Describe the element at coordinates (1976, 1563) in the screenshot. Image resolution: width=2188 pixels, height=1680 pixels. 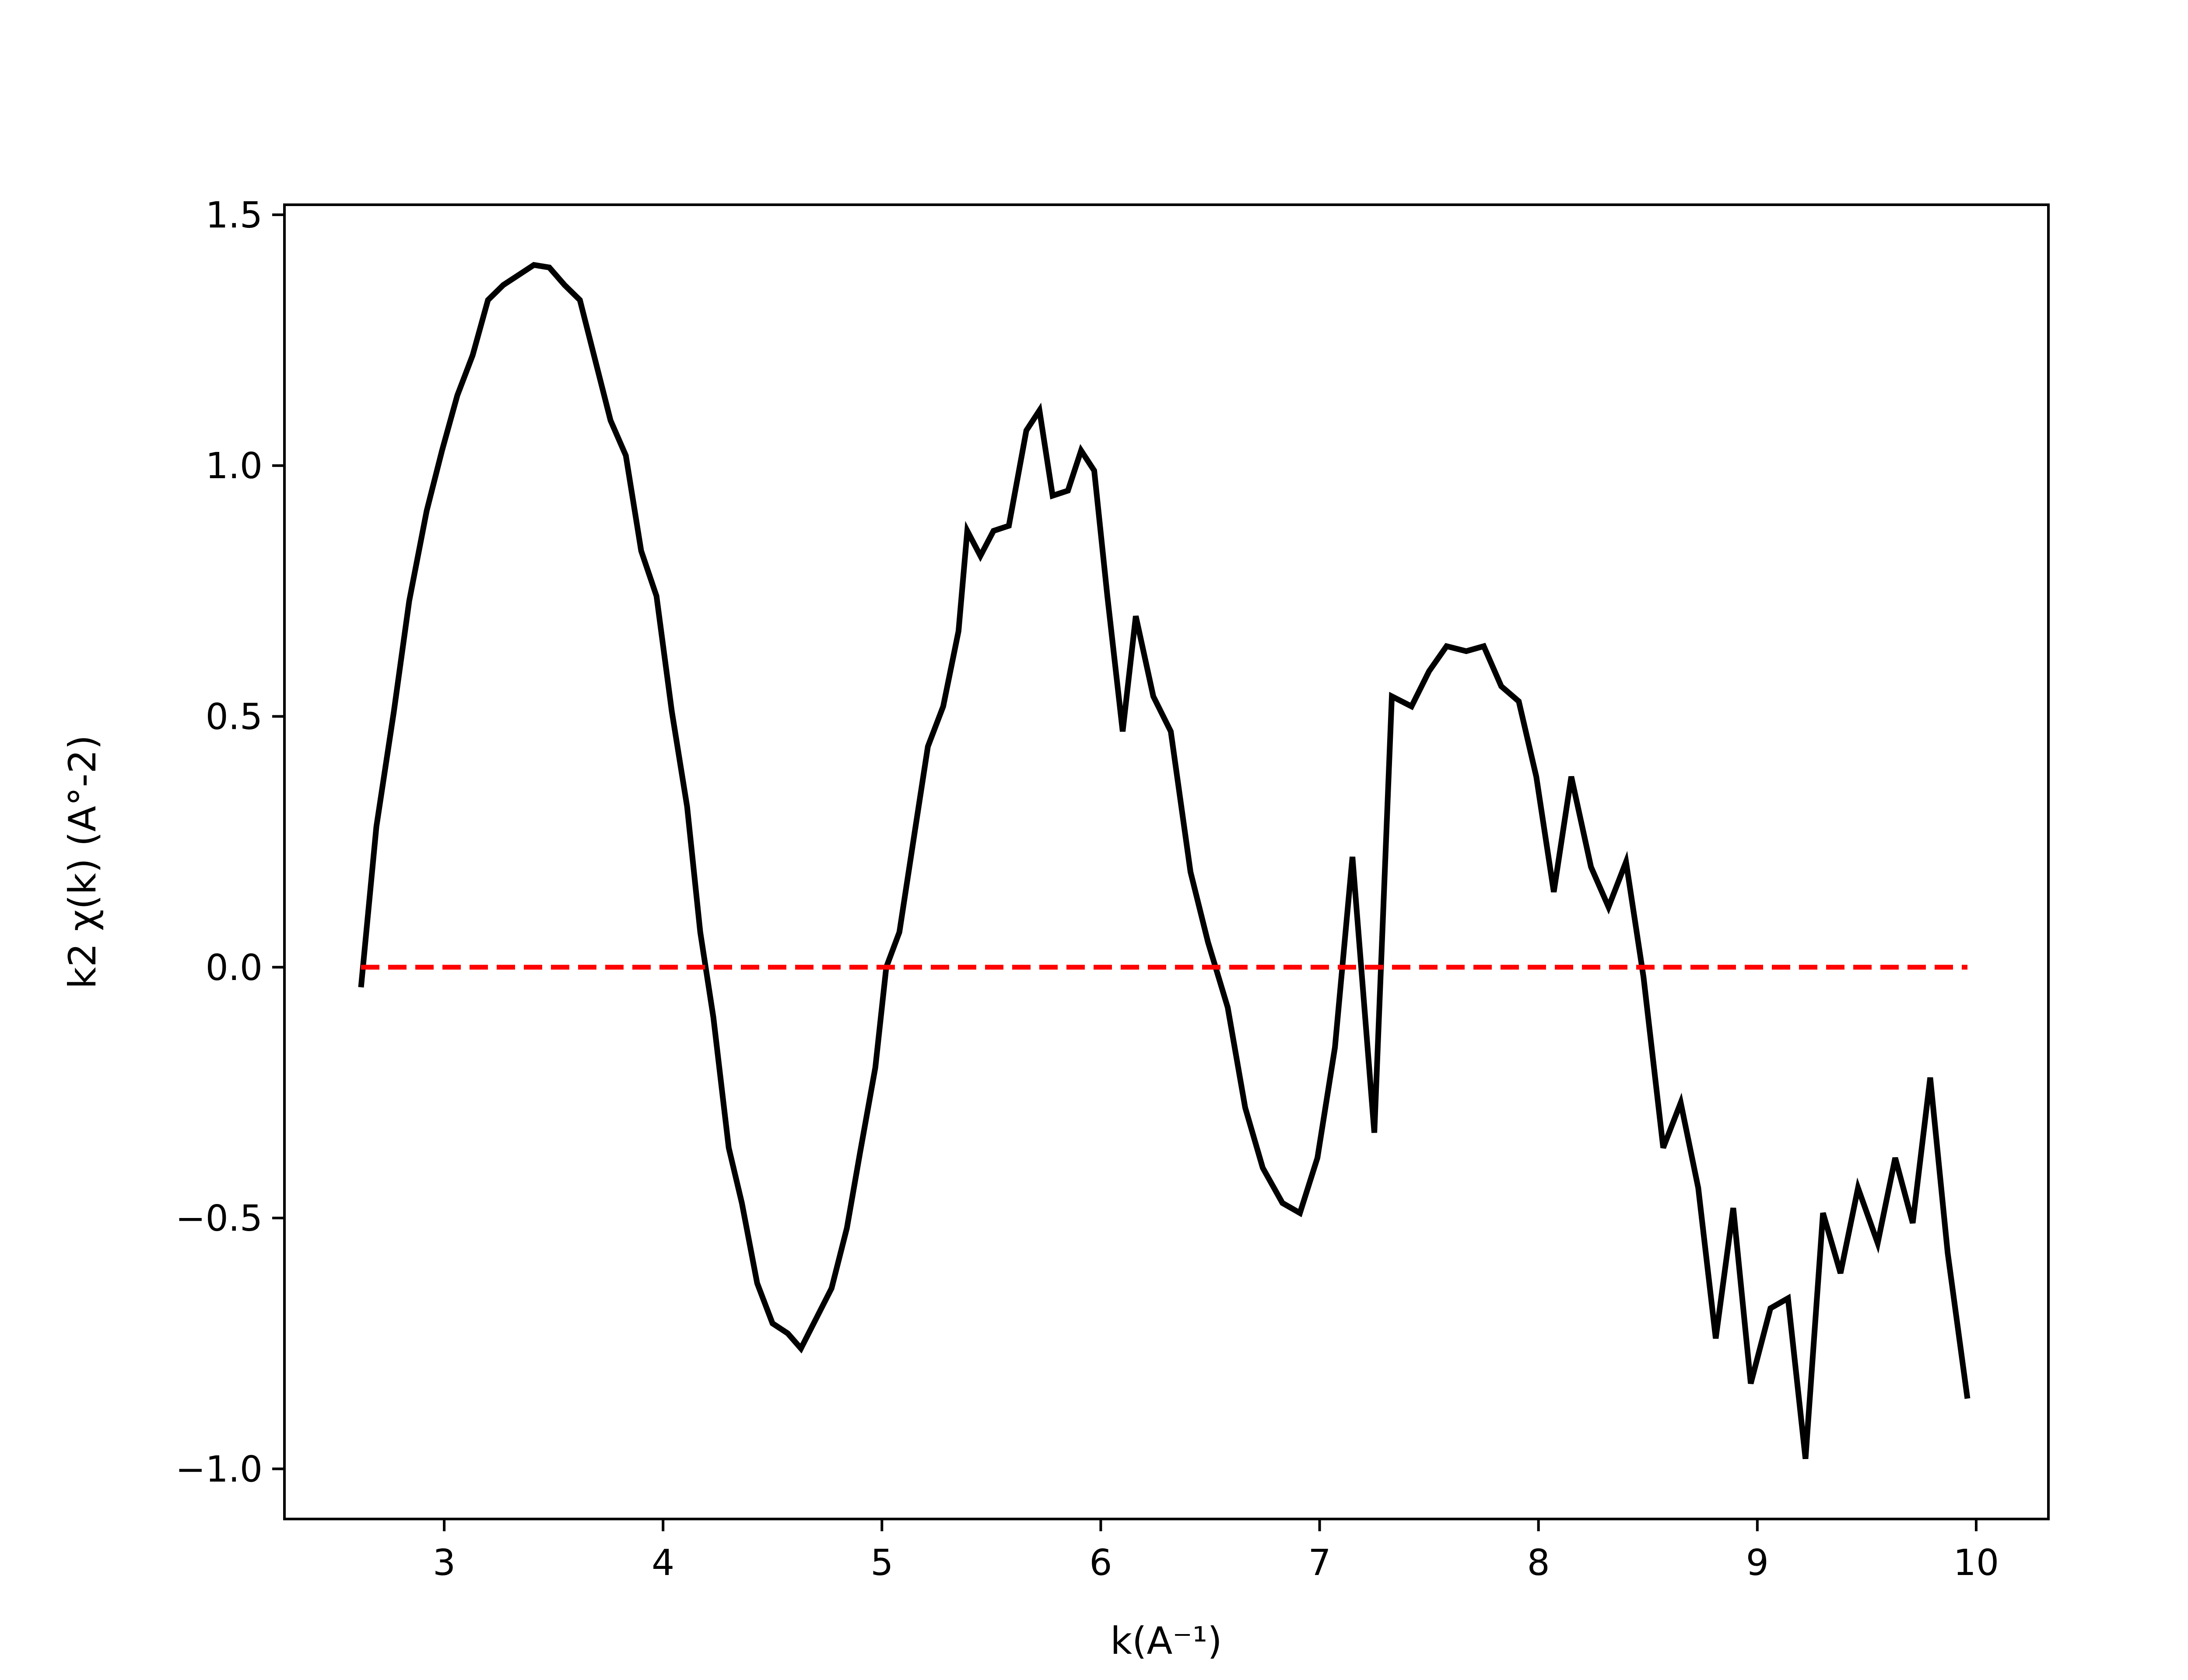
I see `x-tick-label: 10` at that location.